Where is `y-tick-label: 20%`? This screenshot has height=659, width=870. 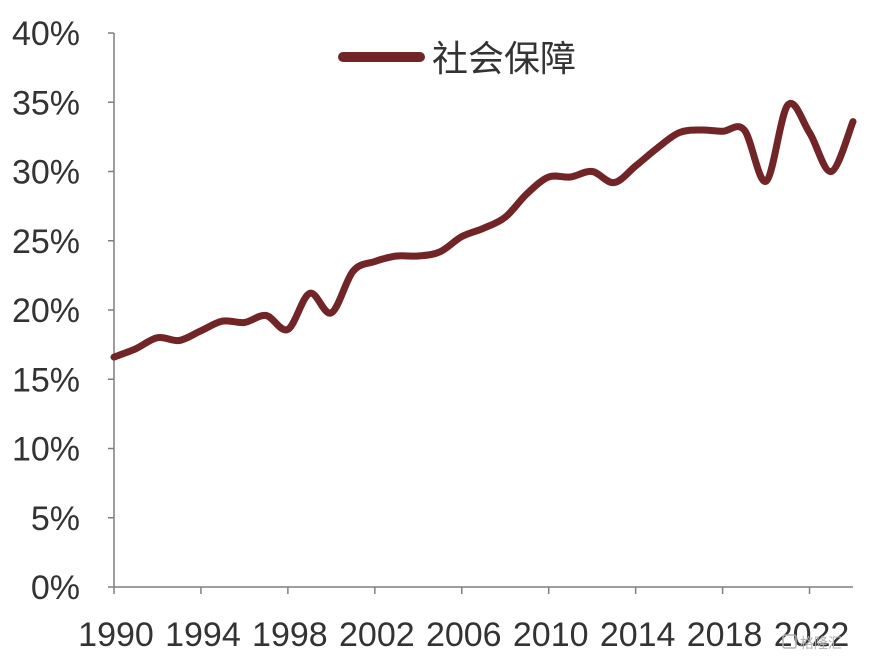
y-tick-label: 20% is located at coordinates (46, 311).